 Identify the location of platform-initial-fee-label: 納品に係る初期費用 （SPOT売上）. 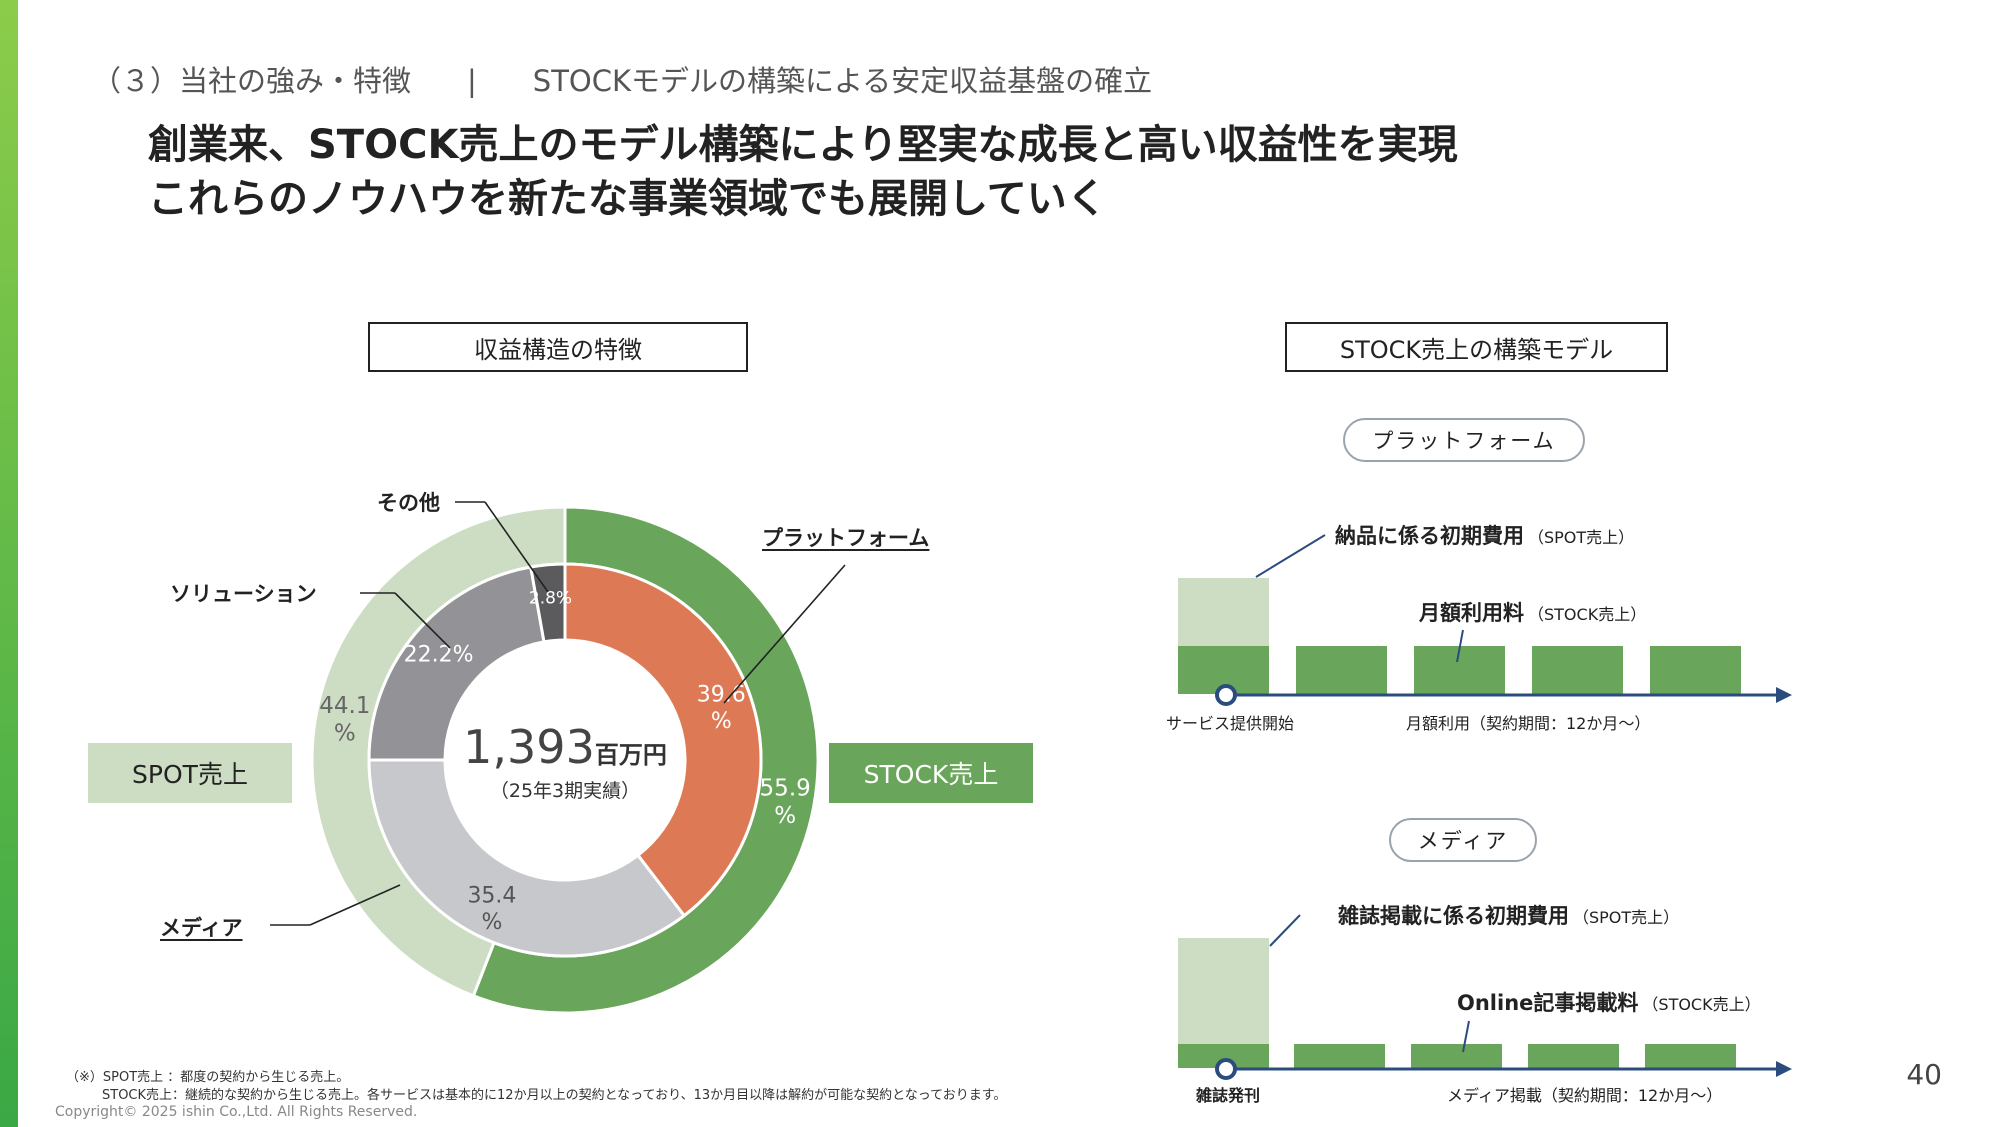
(1484, 535).